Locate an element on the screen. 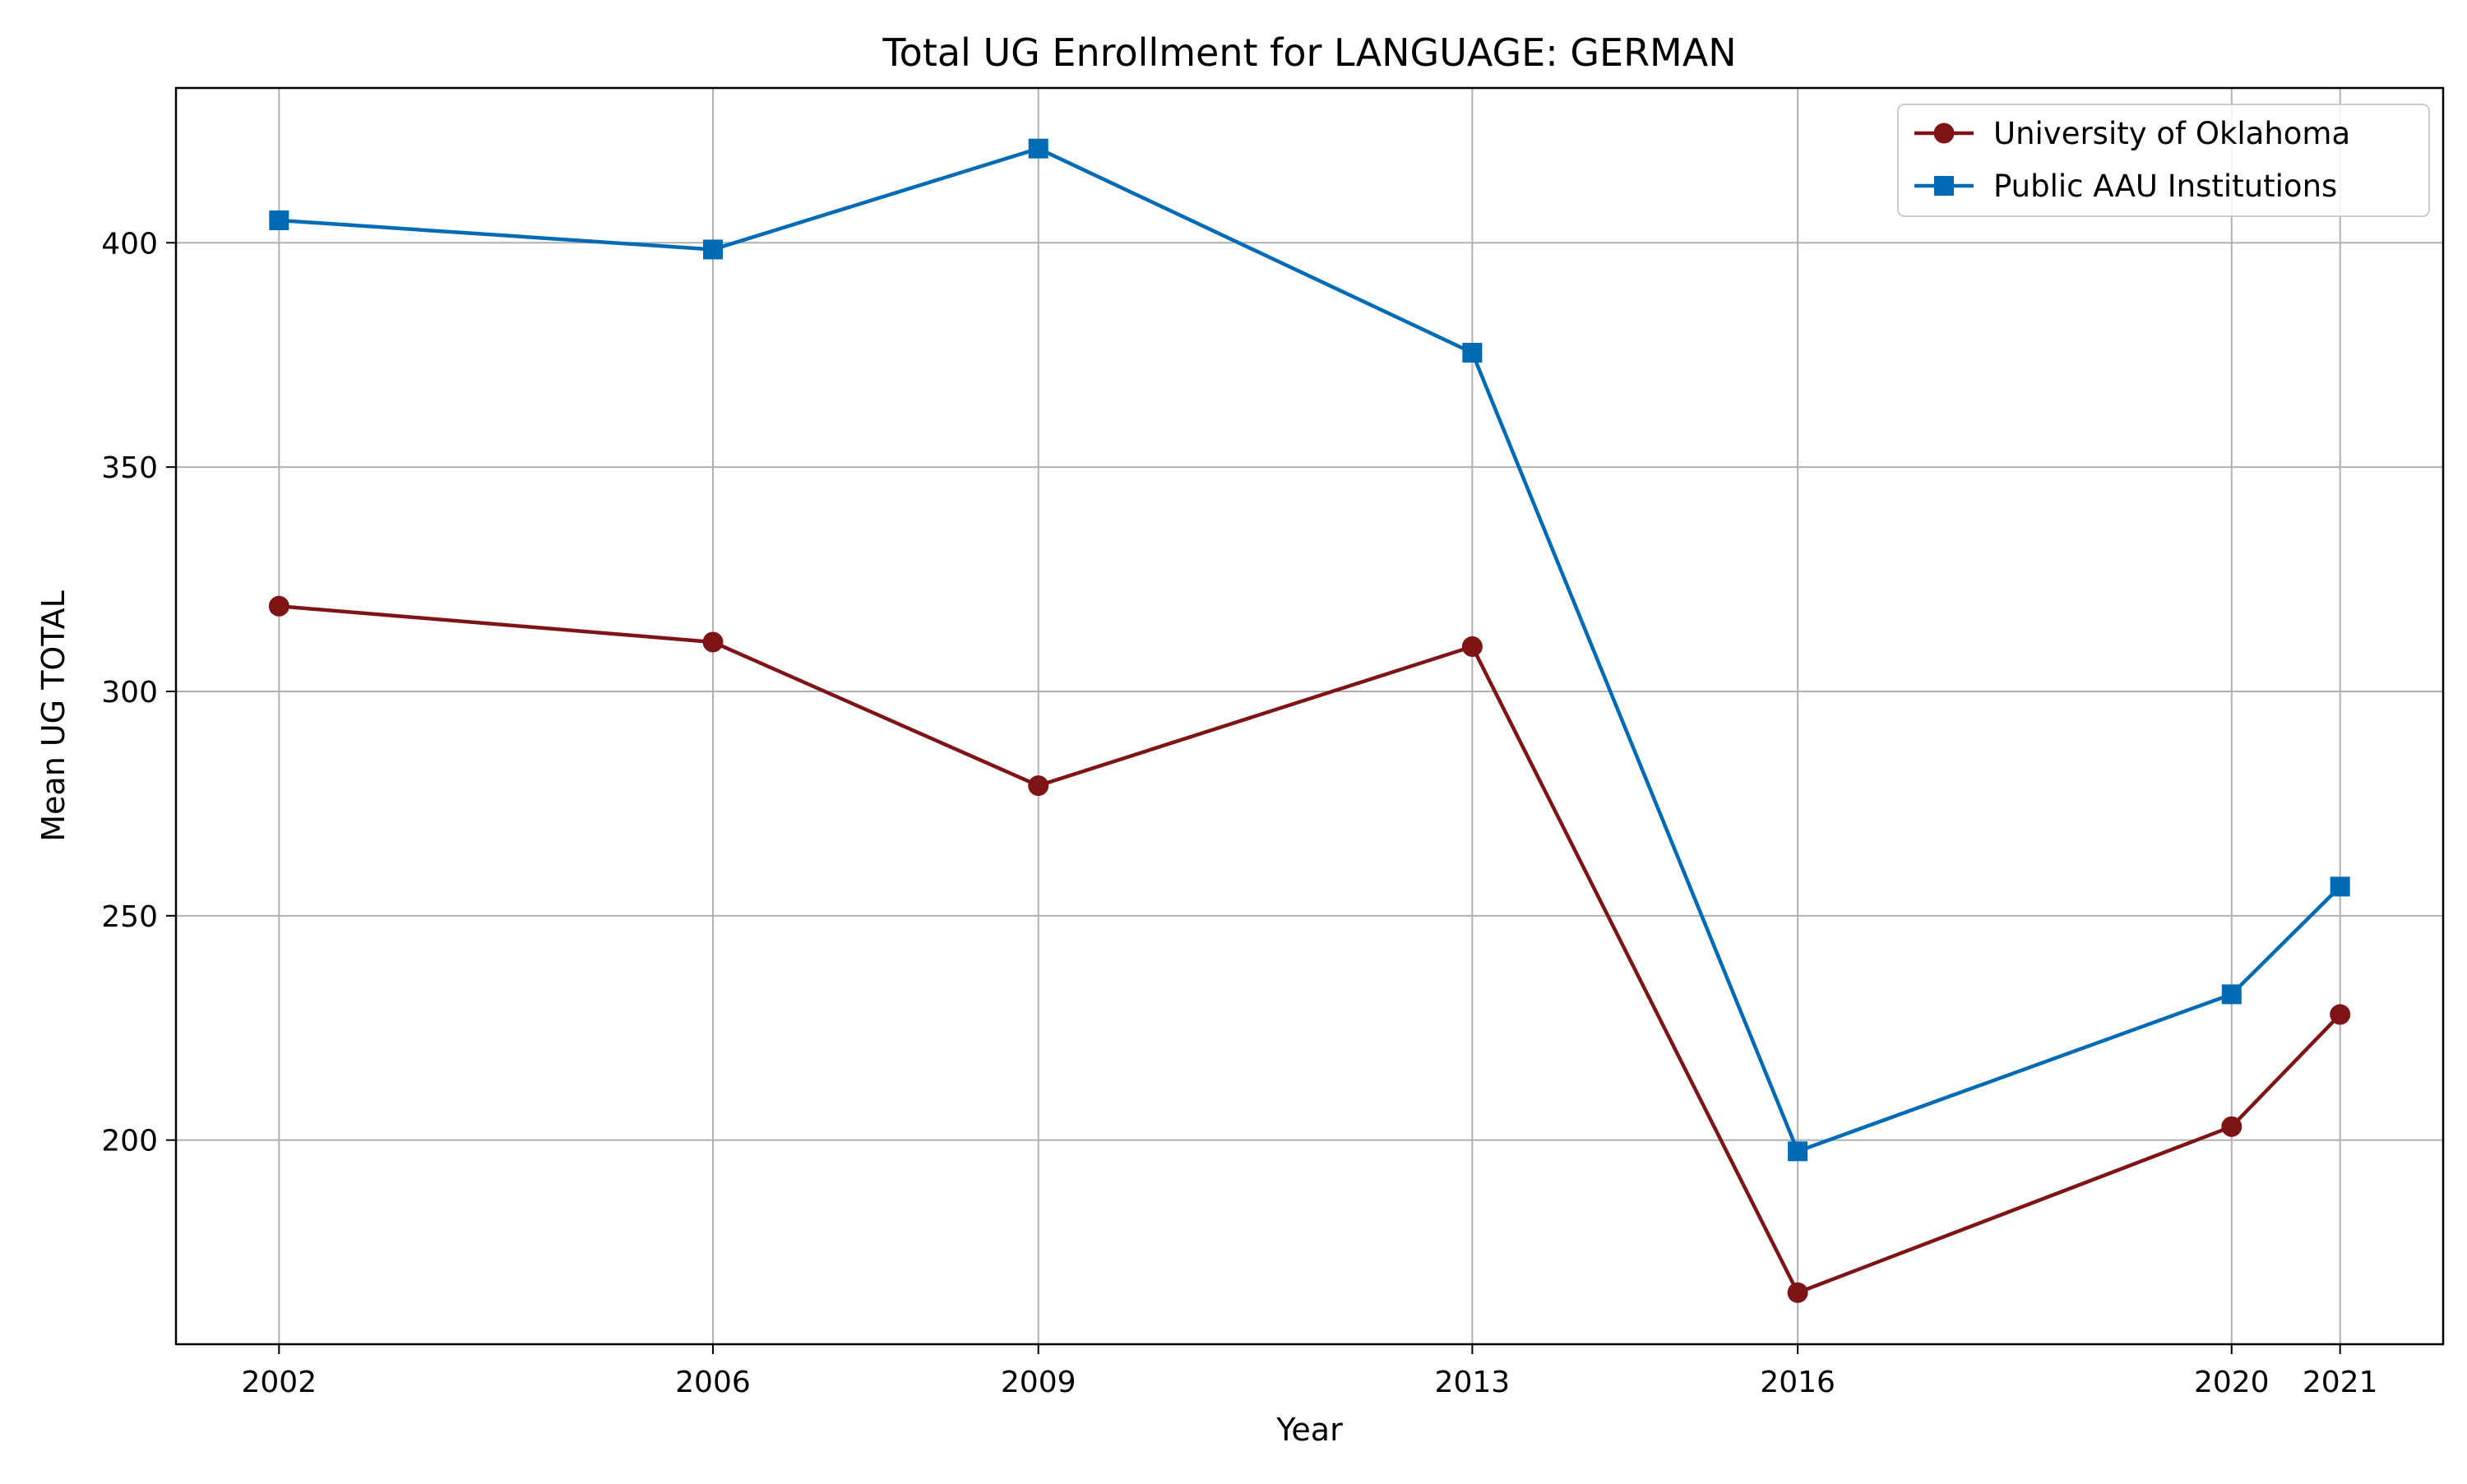  x-tick-label: 2016 is located at coordinates (1797, 1382).